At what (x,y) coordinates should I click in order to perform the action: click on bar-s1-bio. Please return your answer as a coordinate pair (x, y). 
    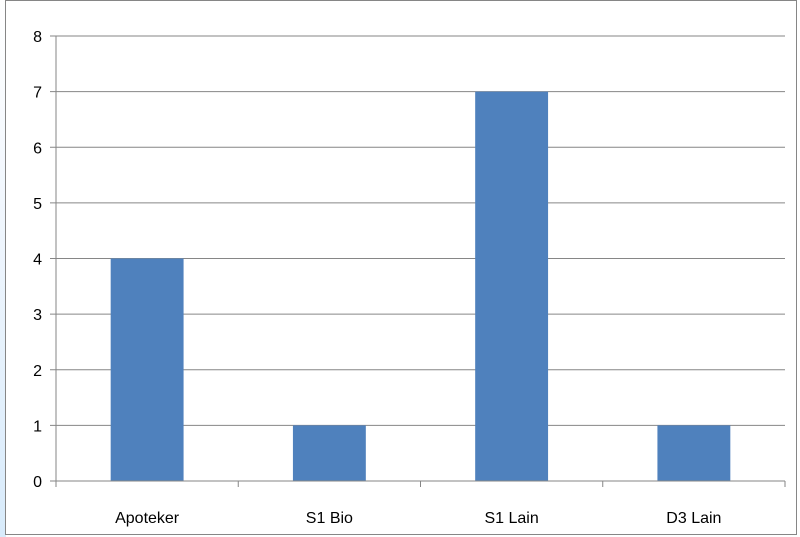
    Looking at the image, I should click on (329, 453).